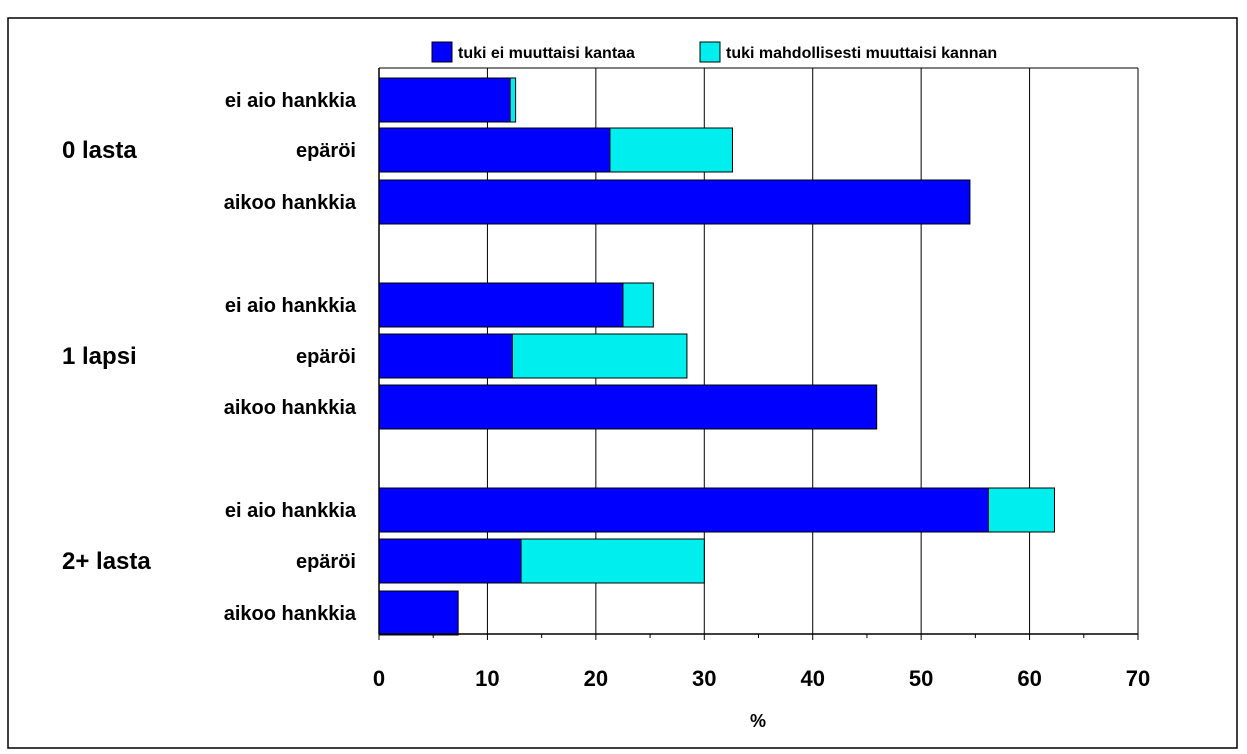  What do you see at coordinates (326, 151) in the screenshot?
I see `row-label-0-1: epäröi` at bounding box center [326, 151].